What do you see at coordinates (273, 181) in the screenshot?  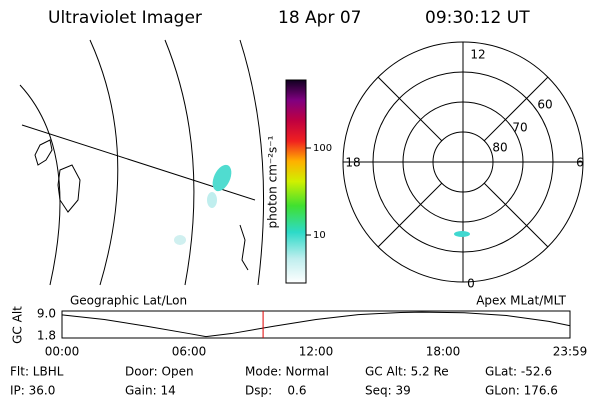 I see `colorbar-label: photon cm⁻²s⁻¹` at bounding box center [273, 181].